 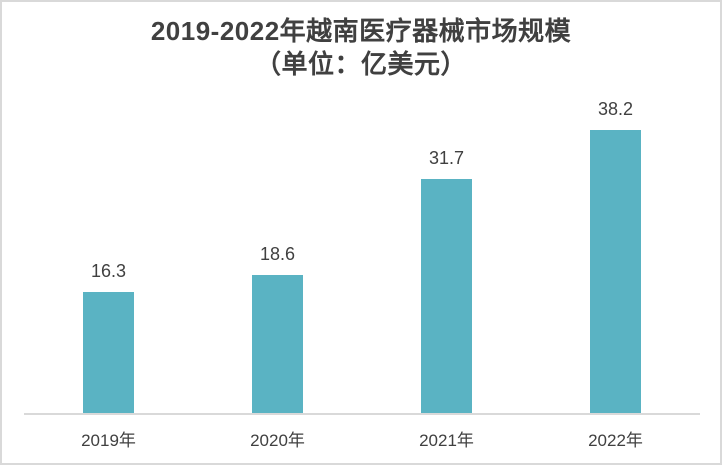 What do you see at coordinates (108, 440) in the screenshot?
I see `x-axis-tick-label: 2019年` at bounding box center [108, 440].